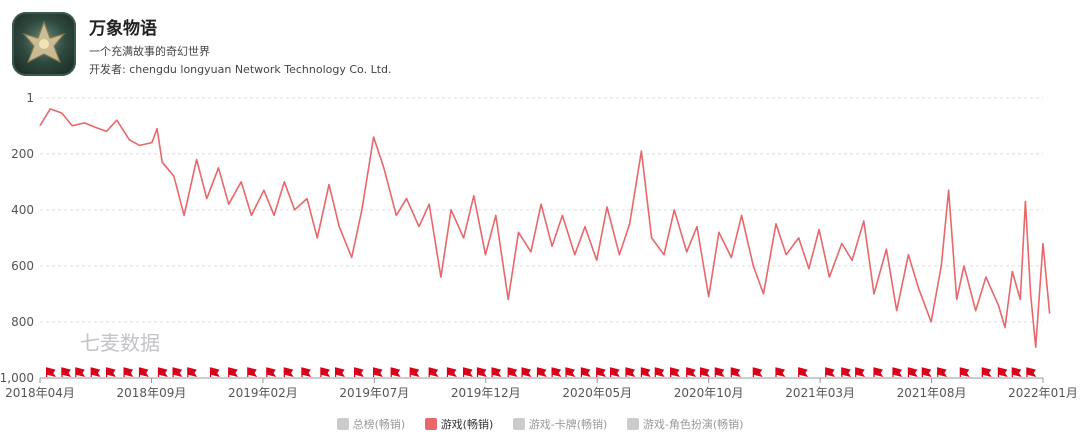  I want to click on x-tick-label: 2019年12月, so click(486, 393).